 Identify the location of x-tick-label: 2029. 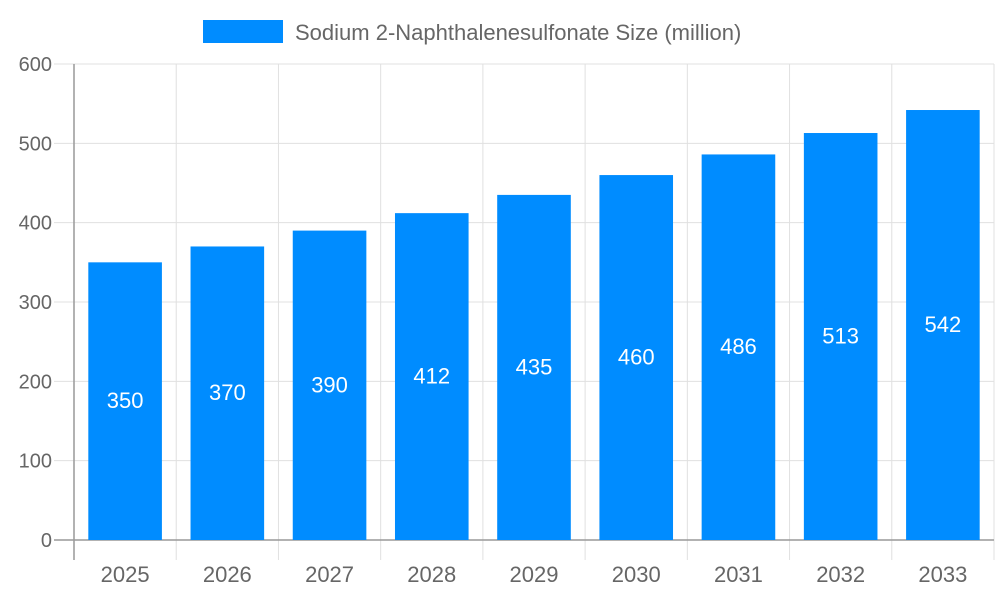
(534, 574).